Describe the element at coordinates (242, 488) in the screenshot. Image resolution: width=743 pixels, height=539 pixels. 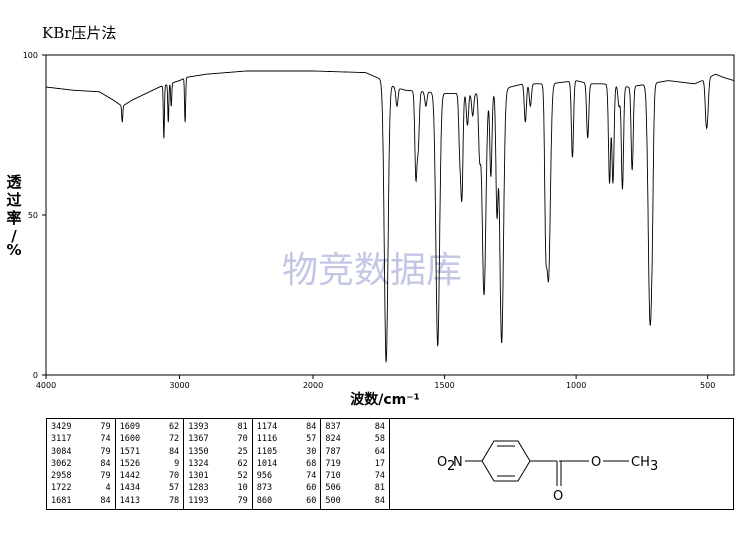
I see `transmittance-cell: 10` at that location.